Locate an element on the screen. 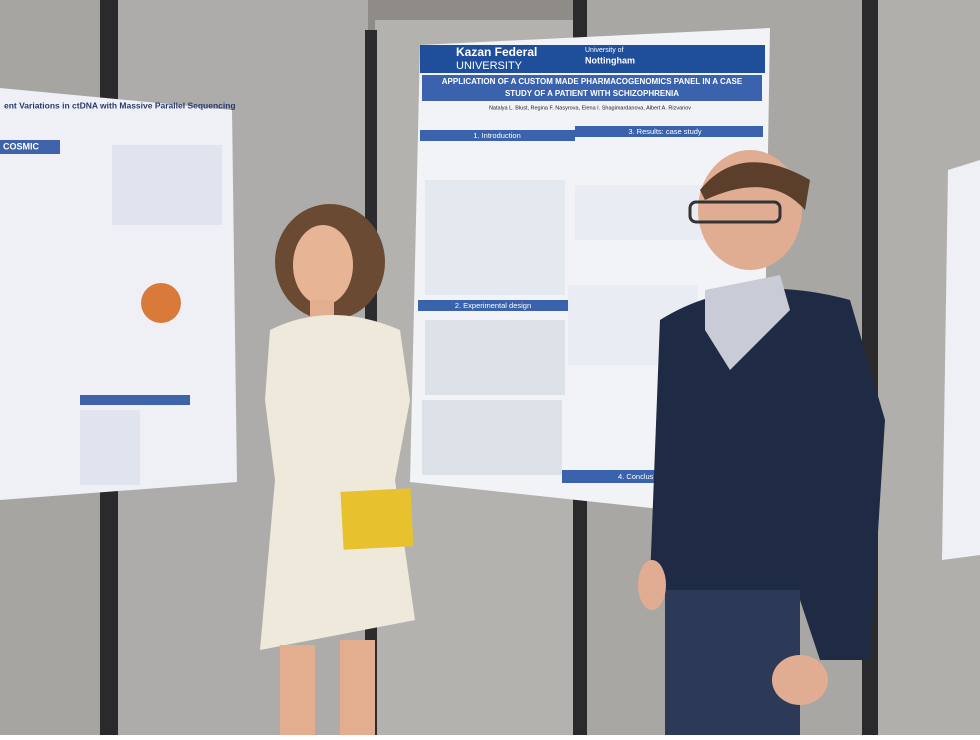 The height and width of the screenshot is (740, 980). face is located at coordinates (323, 265).